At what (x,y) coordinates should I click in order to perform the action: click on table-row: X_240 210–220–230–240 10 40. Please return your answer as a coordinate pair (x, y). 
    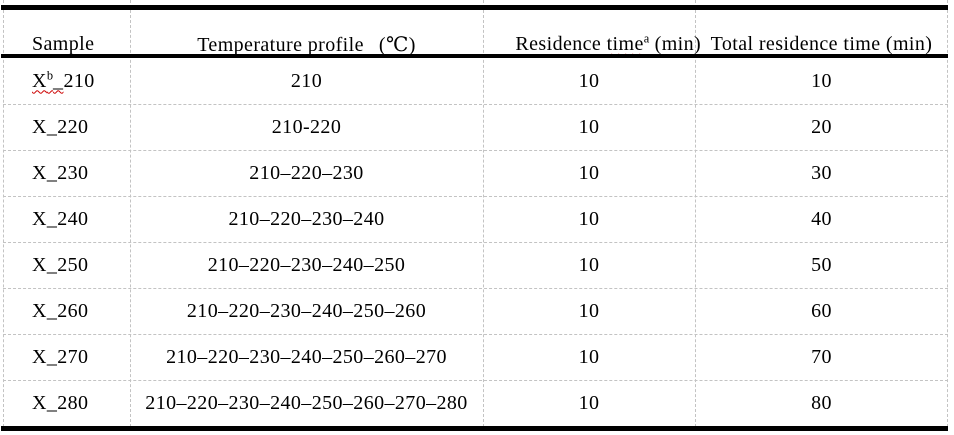
    Looking at the image, I should click on (475, 219).